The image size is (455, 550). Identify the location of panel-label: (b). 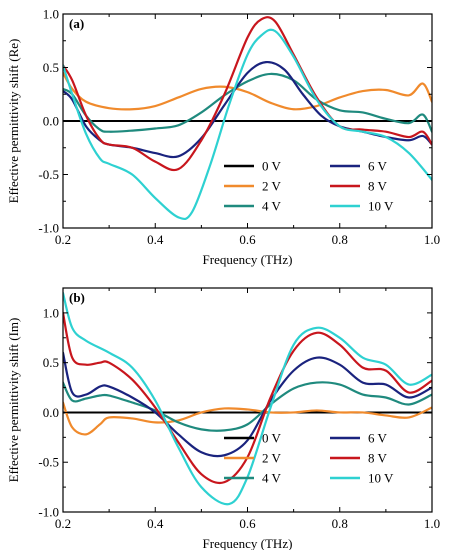
(77, 297).